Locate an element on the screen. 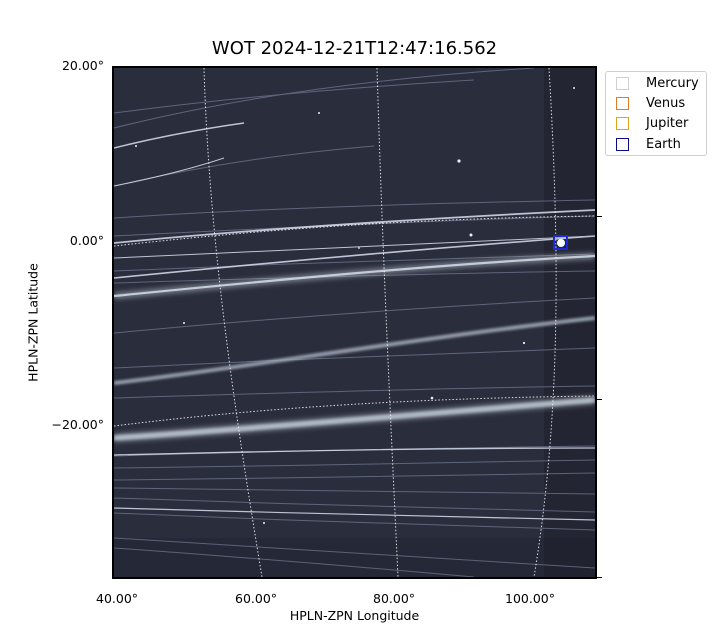  y-tick-label-0: 0.00° is located at coordinates (86, 240).